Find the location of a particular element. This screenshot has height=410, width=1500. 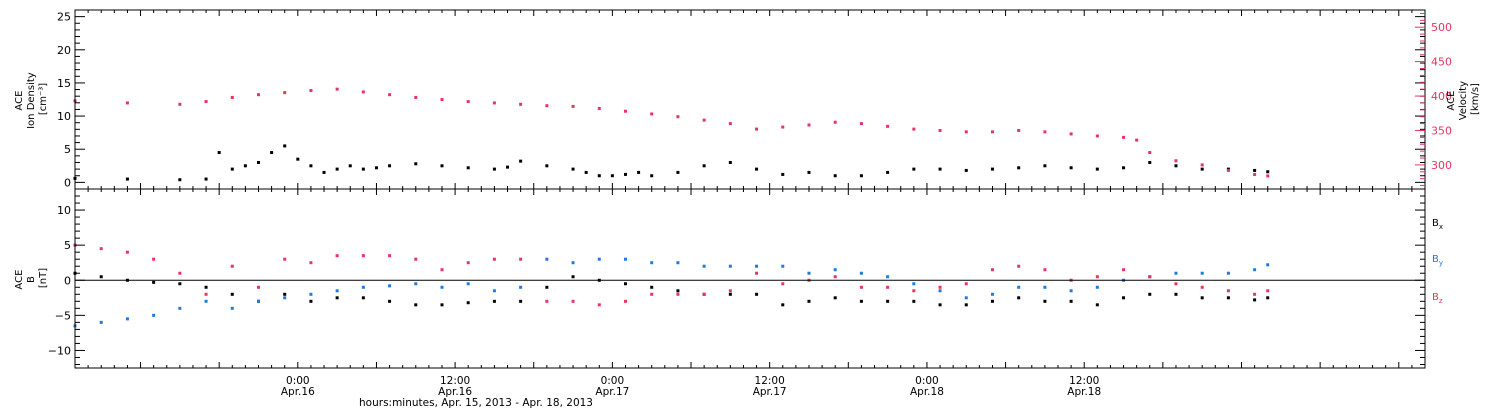

value-tick-label: 350 is located at coordinates (1441, 130).